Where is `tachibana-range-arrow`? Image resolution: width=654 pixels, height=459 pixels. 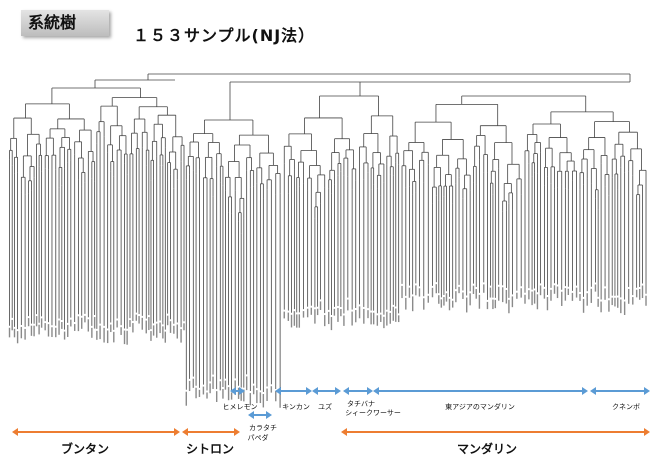
tachibana-range-arrow is located at coordinates (358, 391).